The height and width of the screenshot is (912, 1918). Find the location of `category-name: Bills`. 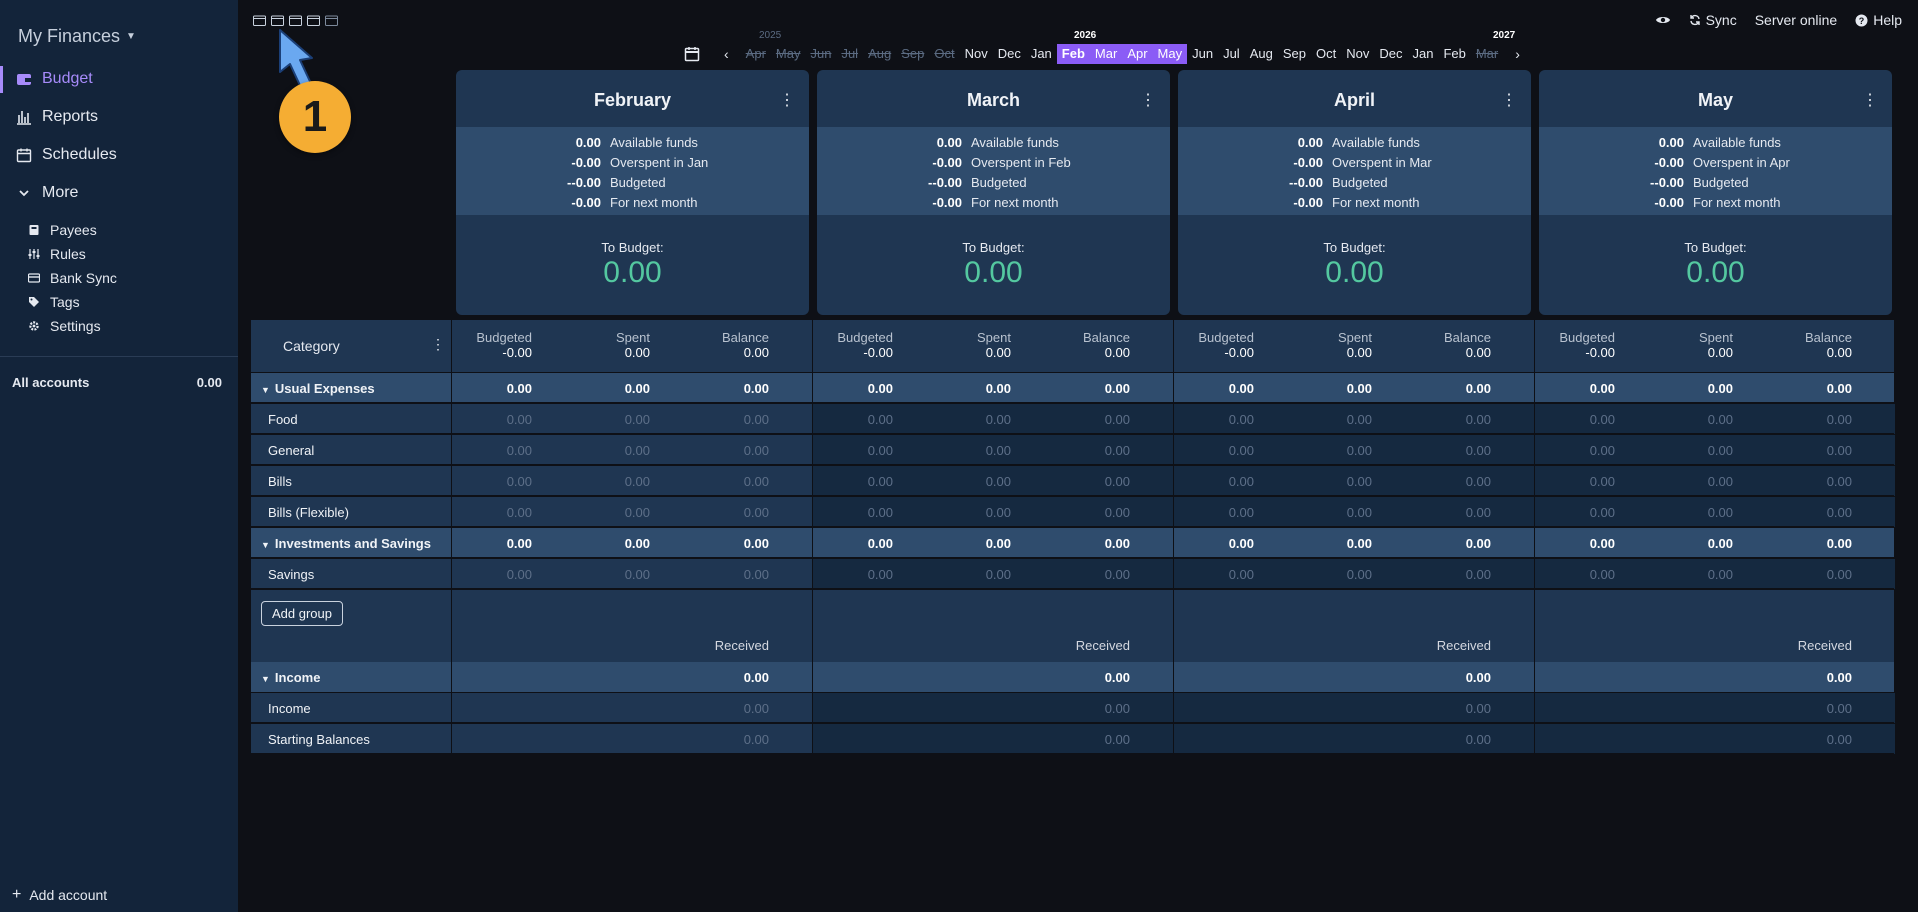

category-name: Bills is located at coordinates (280, 481).